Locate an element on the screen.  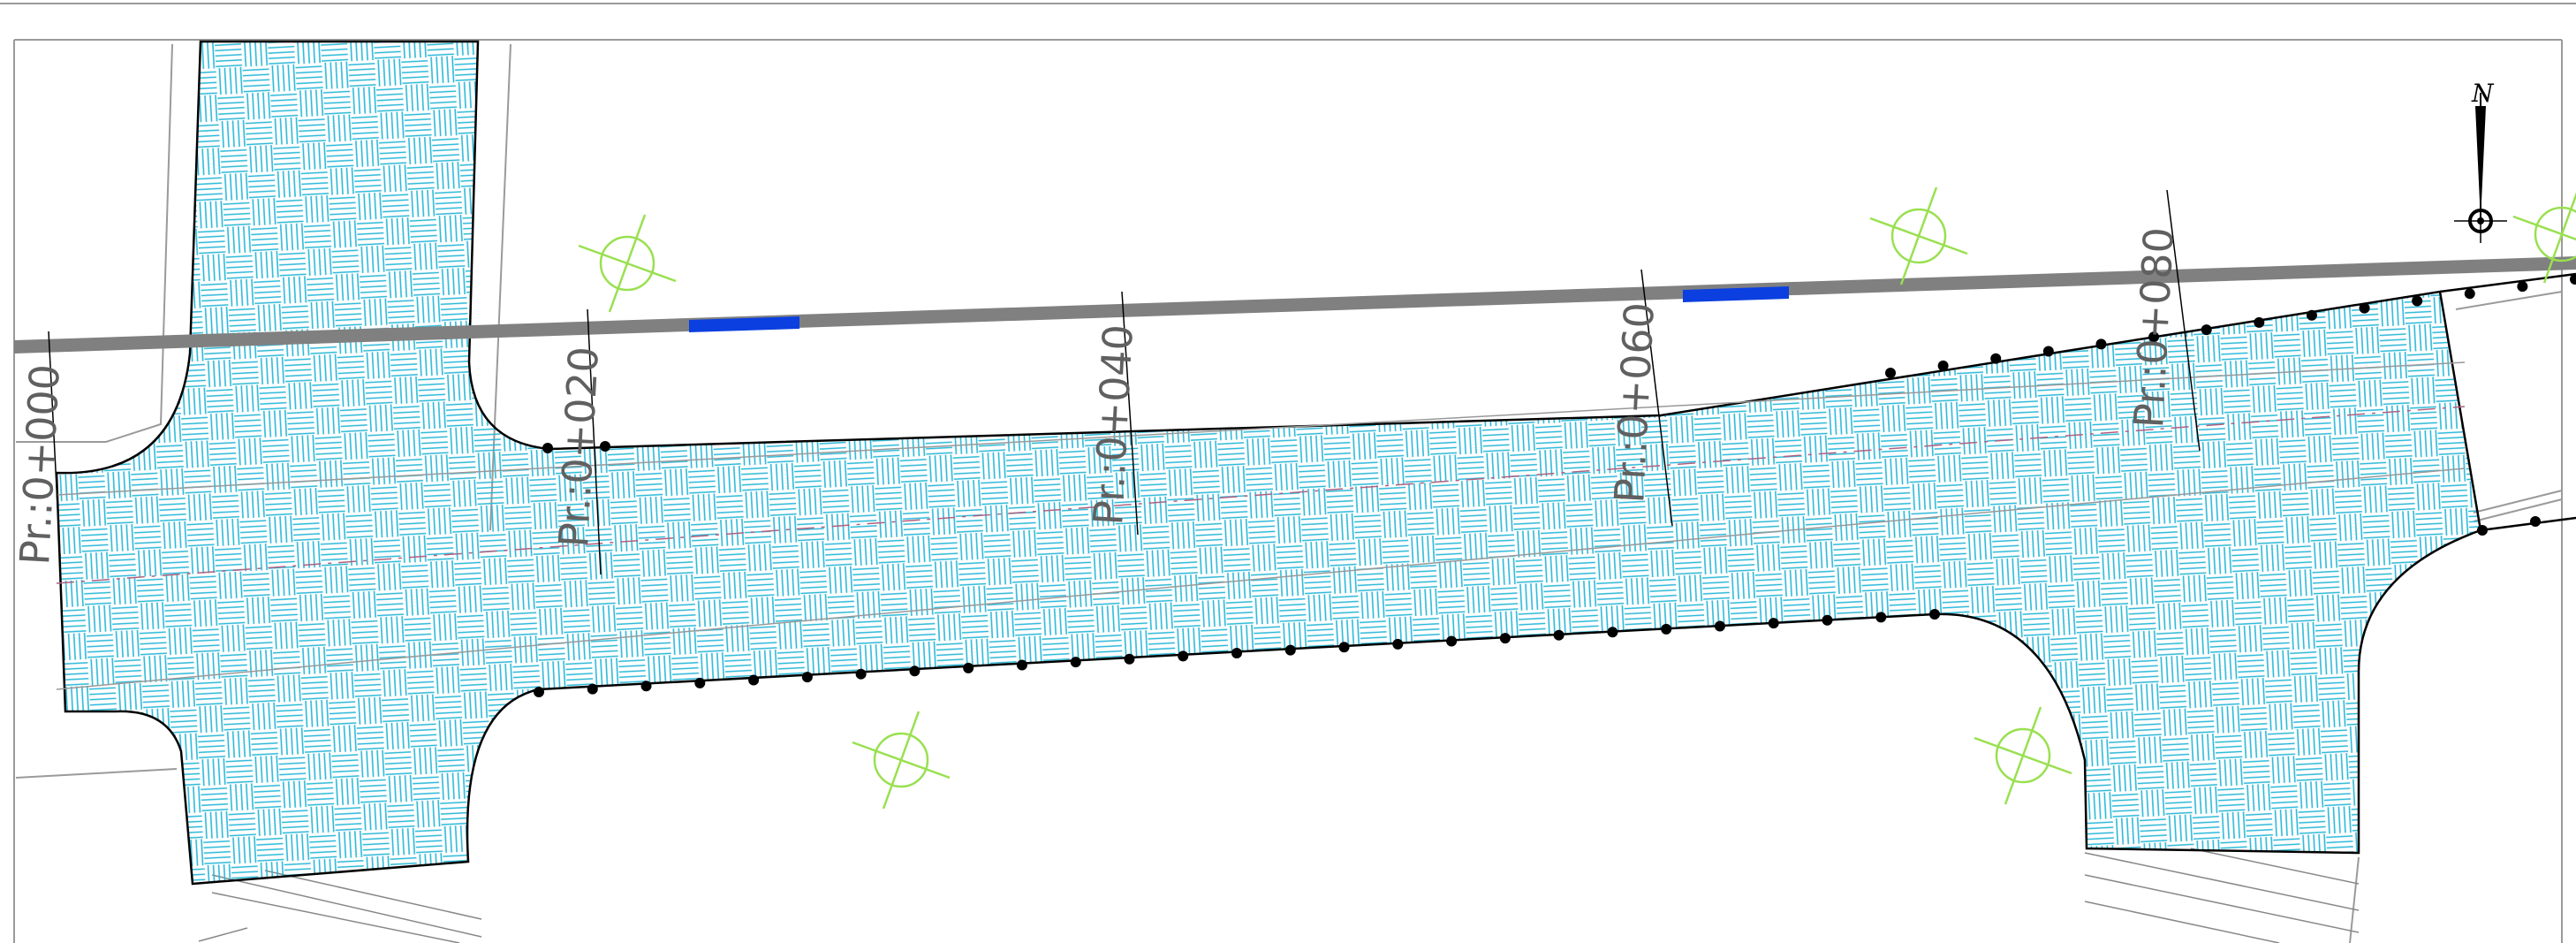
station-label: Pr.:0+080 is located at coordinates (2154, 328).